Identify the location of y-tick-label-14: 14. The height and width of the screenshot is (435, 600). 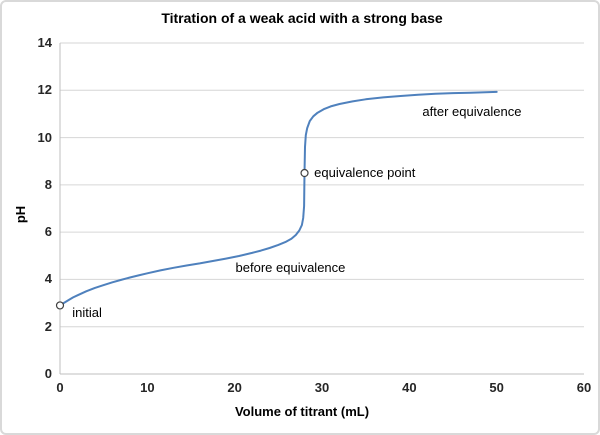
(44, 42).